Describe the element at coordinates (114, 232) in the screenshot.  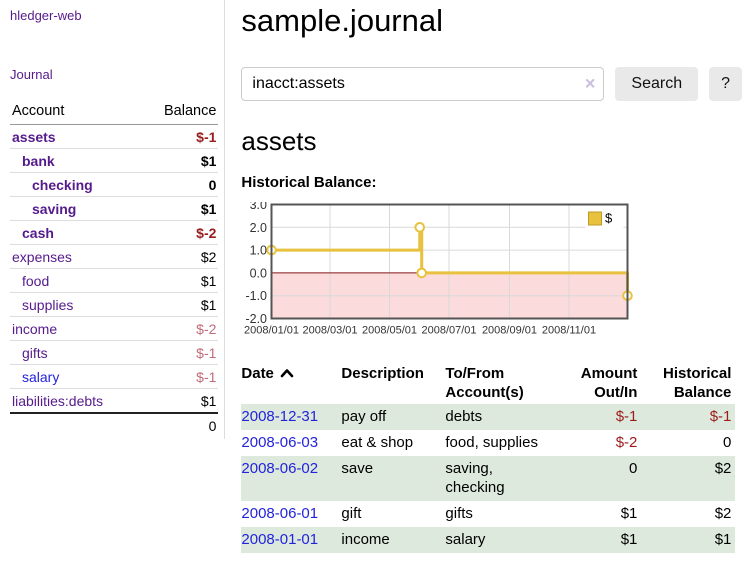
I see `account-row: cash $-2` at that location.